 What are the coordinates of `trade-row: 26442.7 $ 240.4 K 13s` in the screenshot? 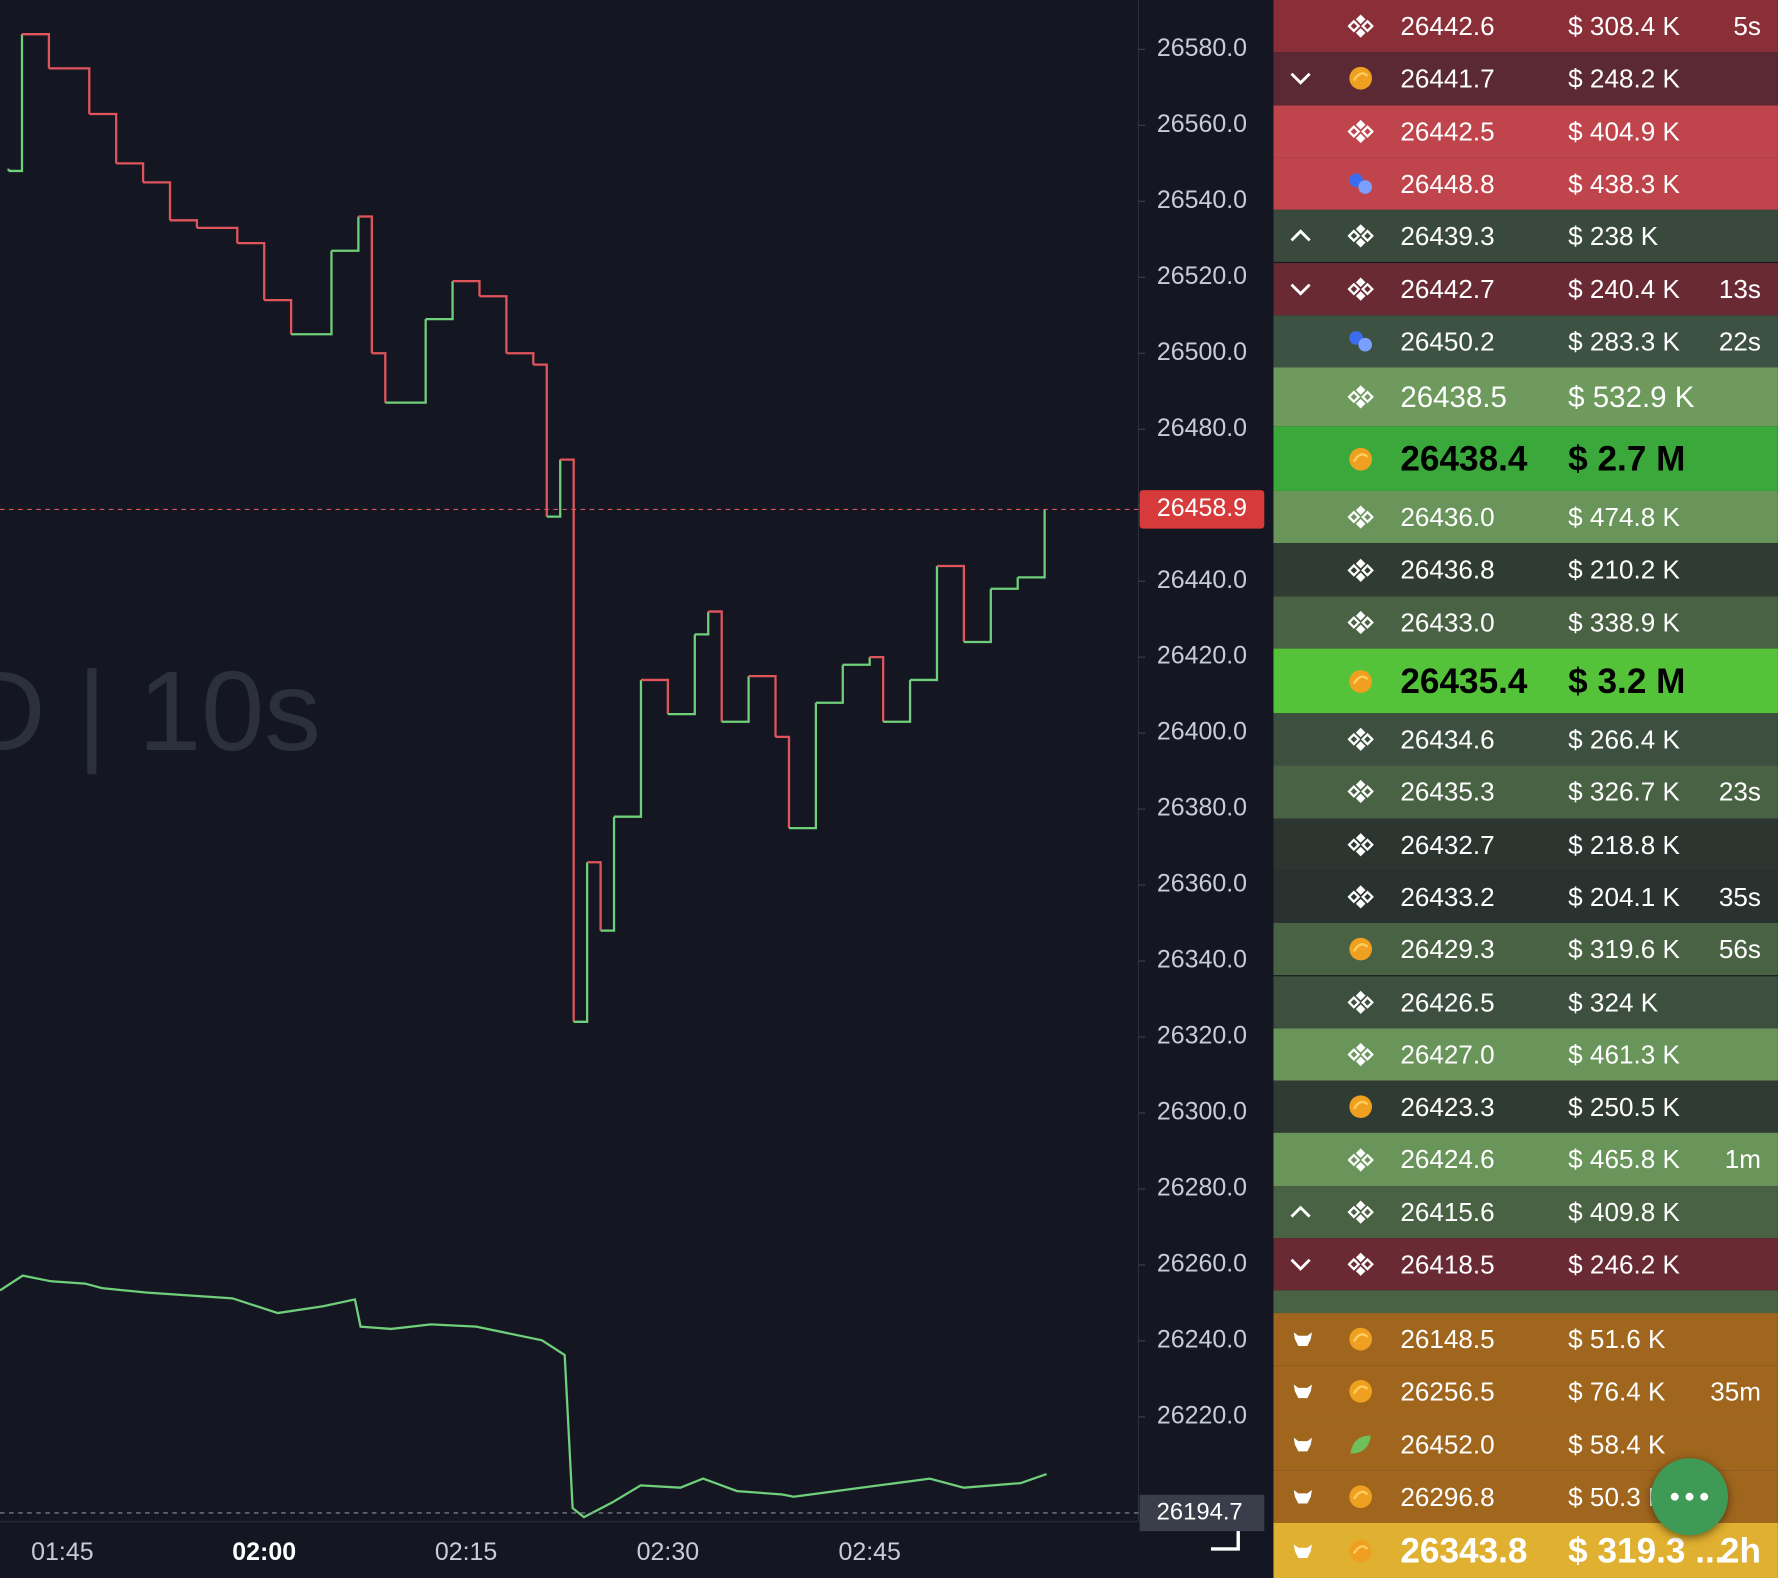 It's located at (1525, 288).